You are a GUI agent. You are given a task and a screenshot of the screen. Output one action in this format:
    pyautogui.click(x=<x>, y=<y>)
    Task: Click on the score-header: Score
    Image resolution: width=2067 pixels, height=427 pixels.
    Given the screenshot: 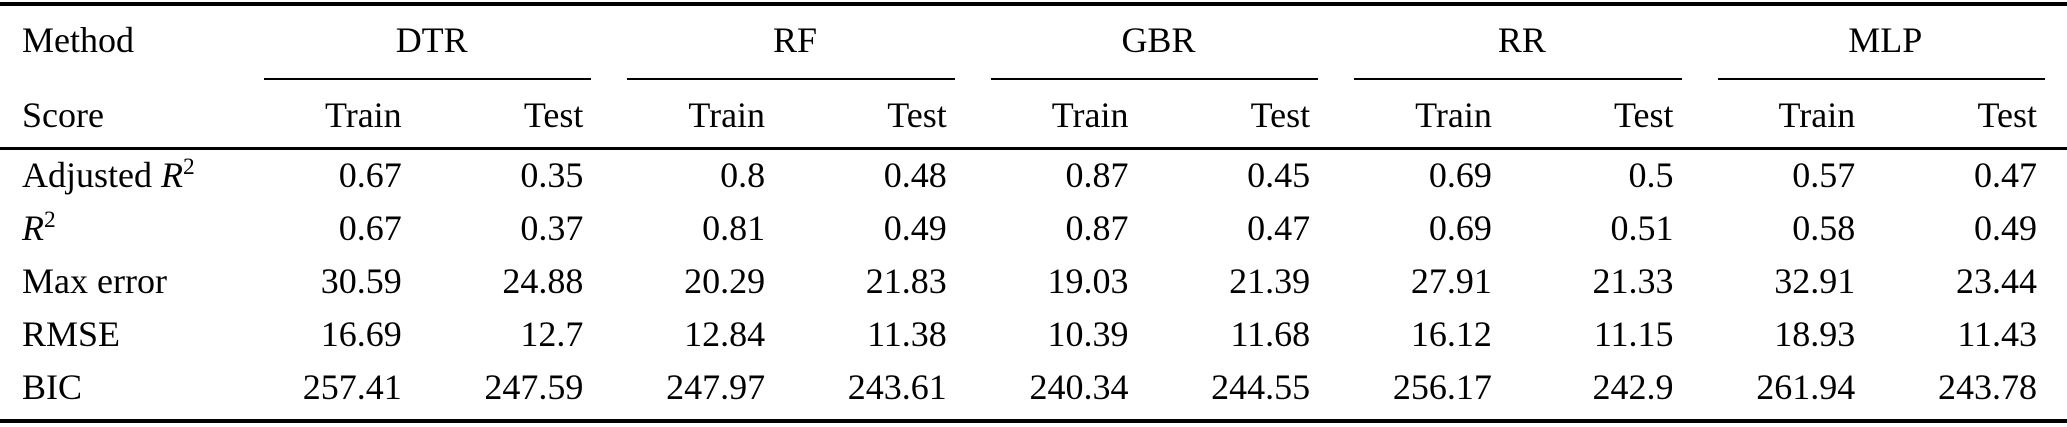 What is the action you would take?
    pyautogui.click(x=63, y=115)
    